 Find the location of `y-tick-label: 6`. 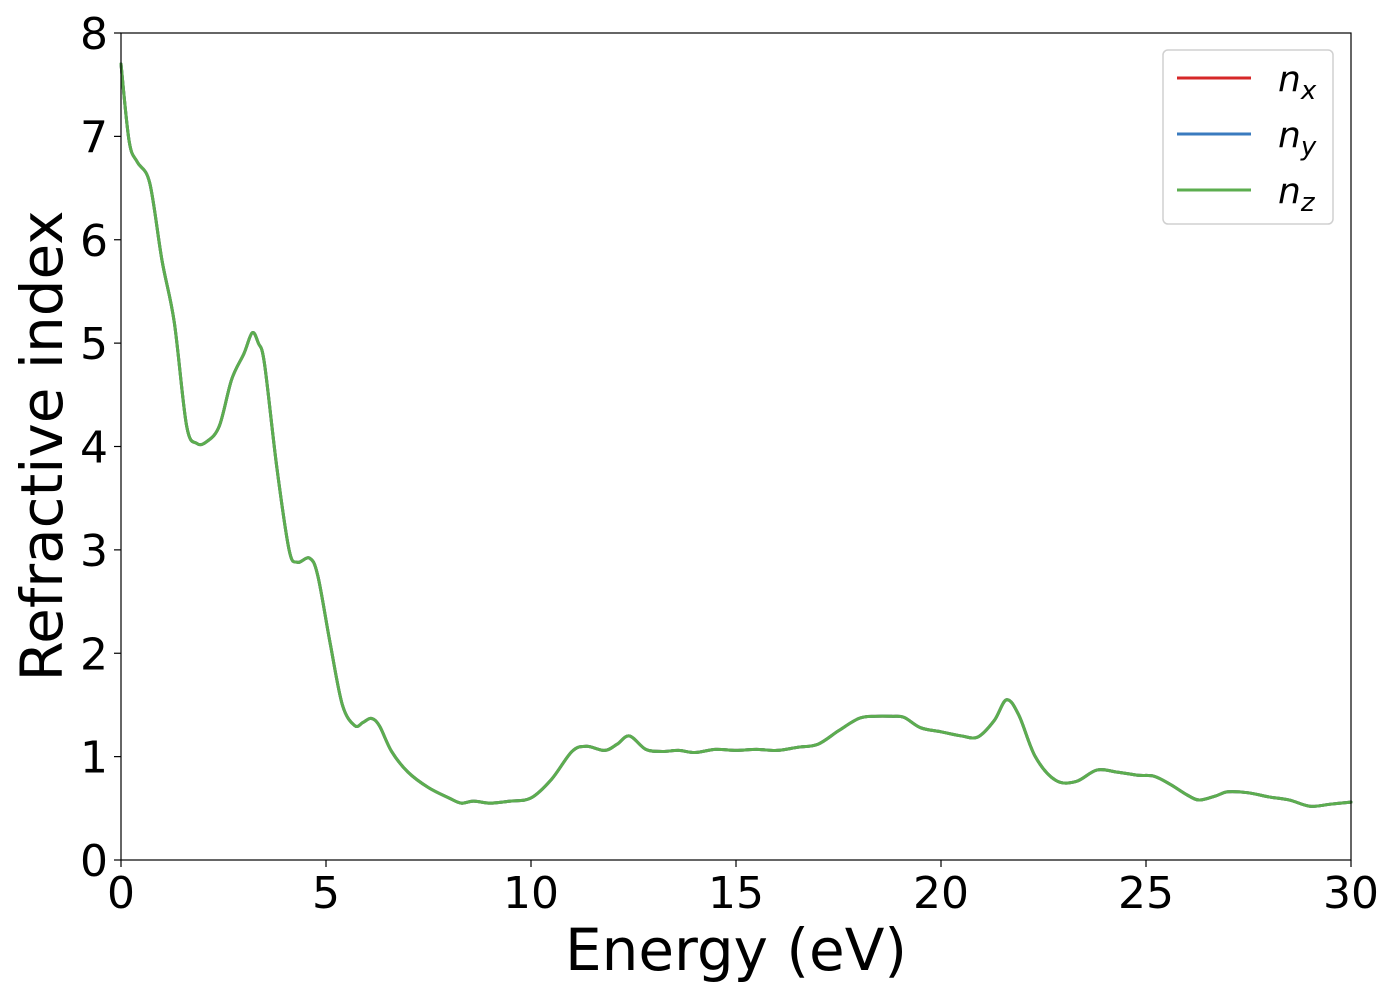

y-tick-label: 6 is located at coordinates (94, 241).